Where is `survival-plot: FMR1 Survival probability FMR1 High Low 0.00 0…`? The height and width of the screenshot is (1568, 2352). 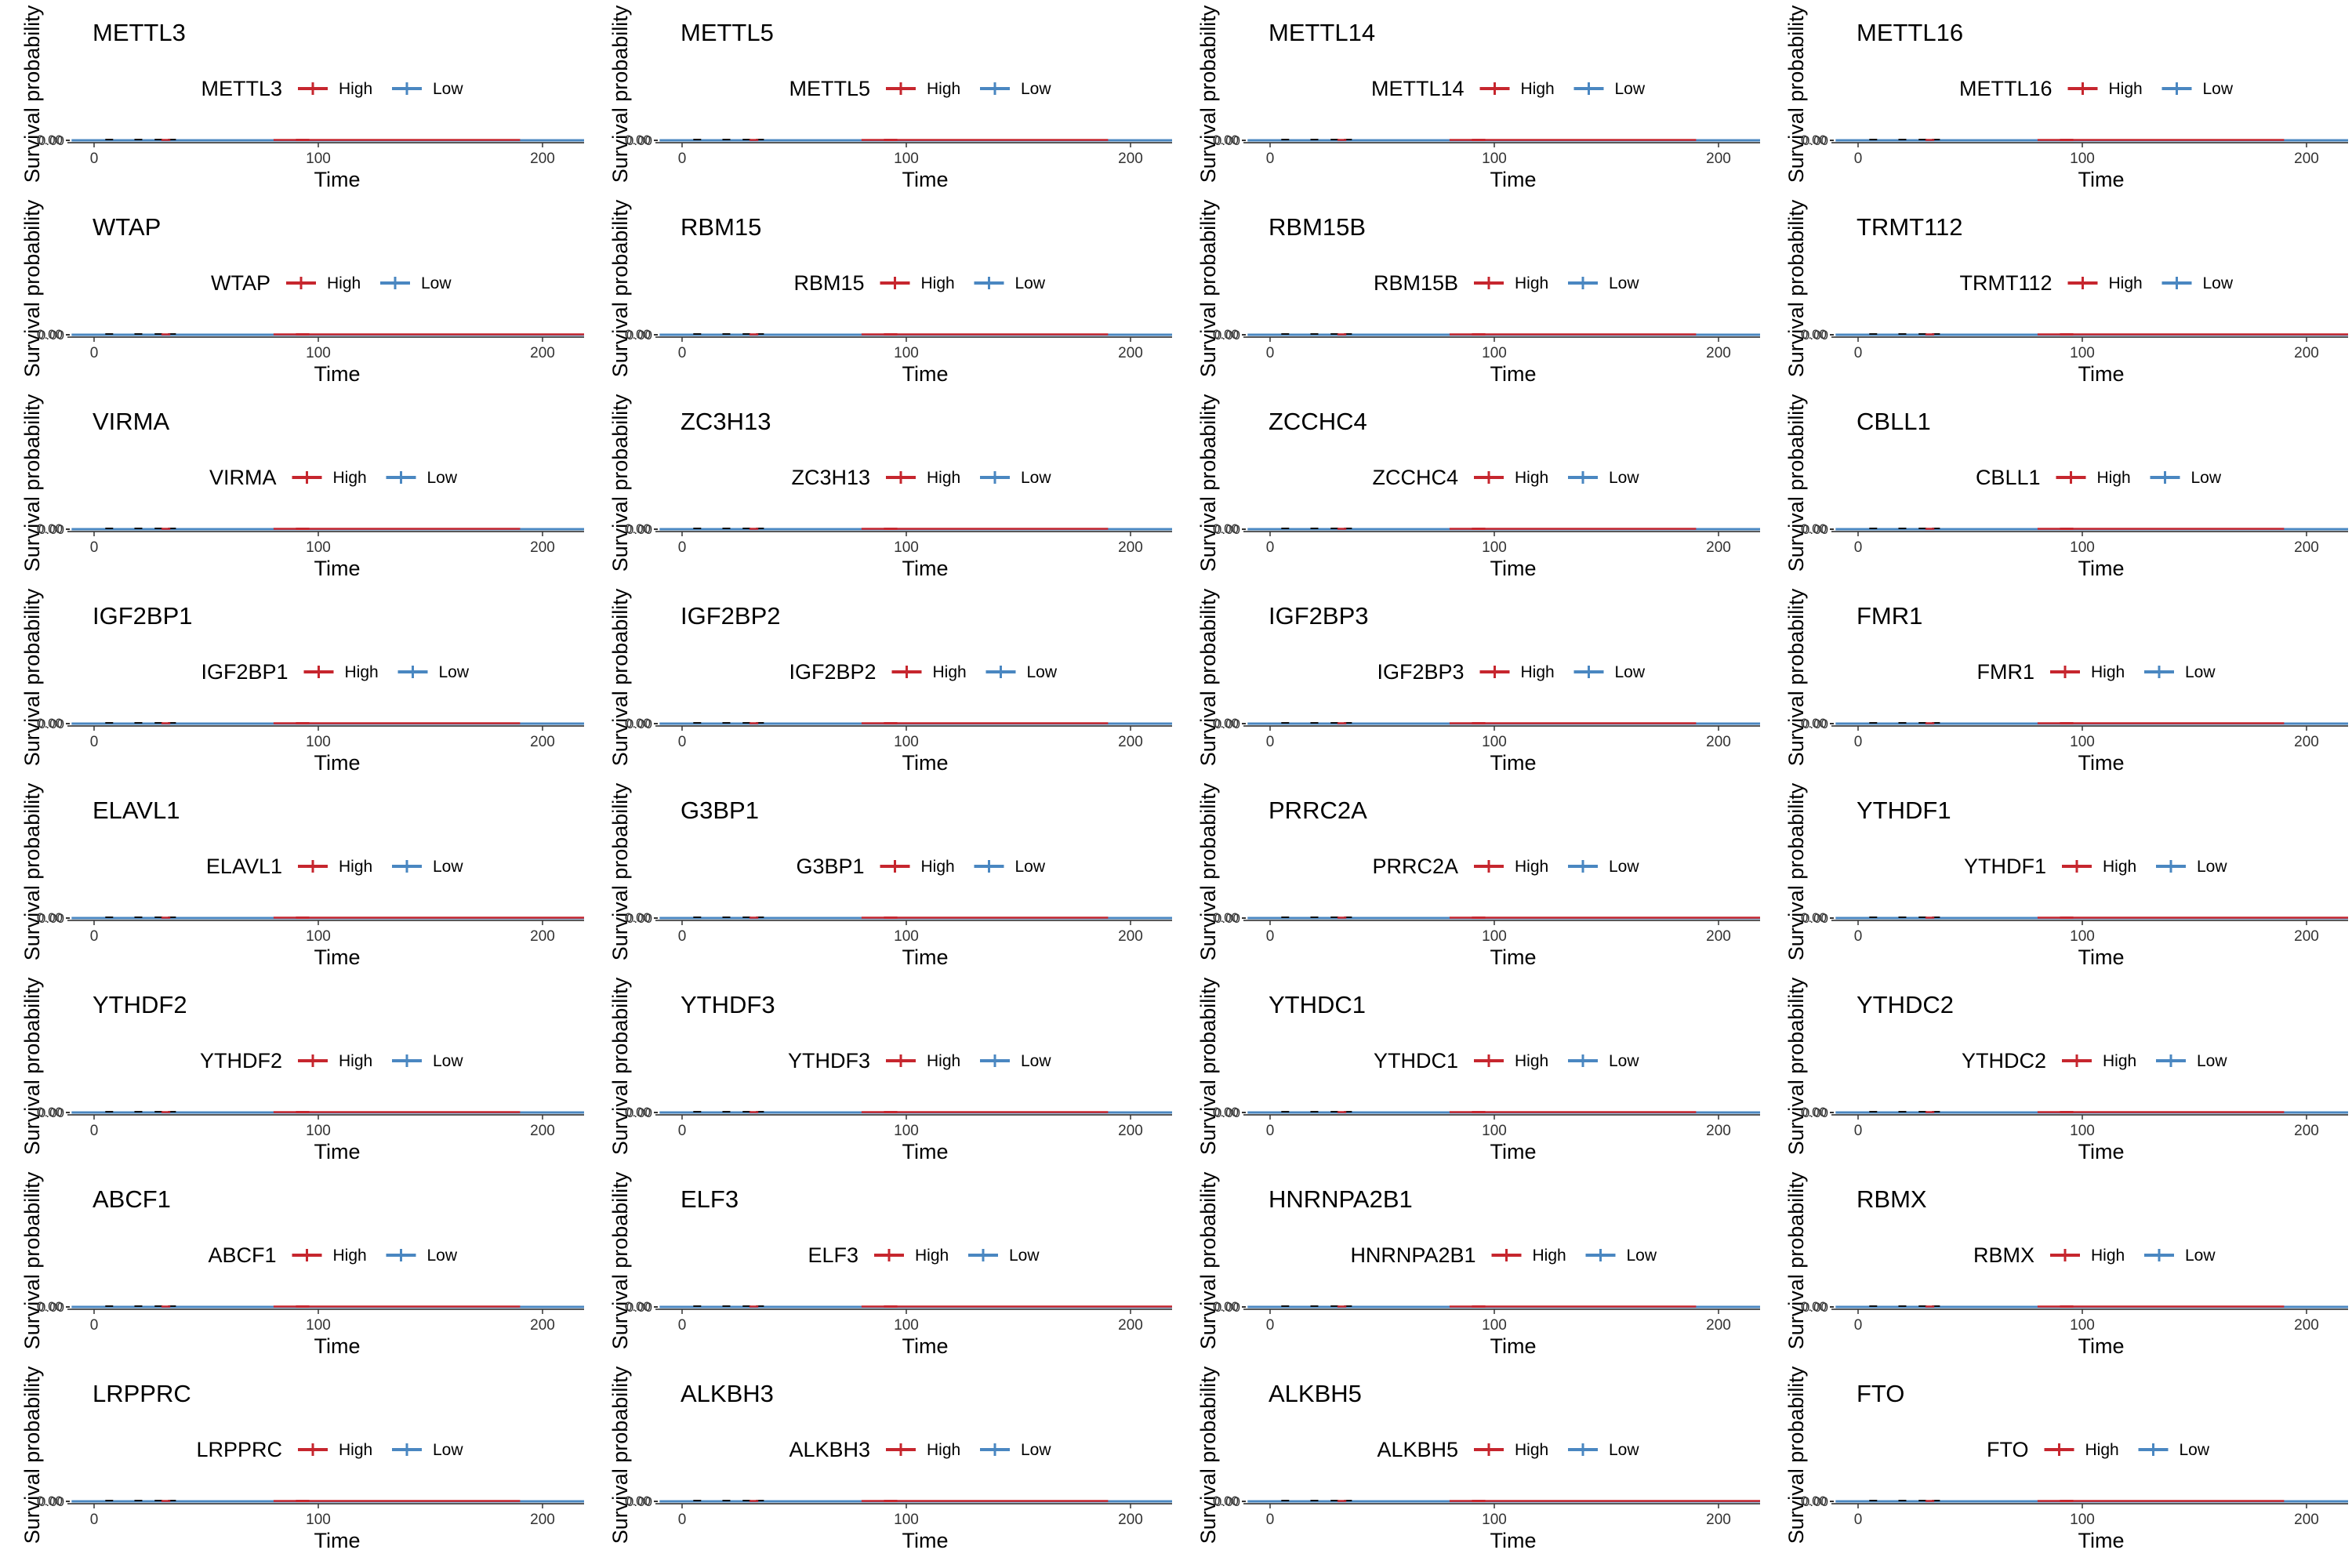 survival-plot: FMR1 Survival probability FMR1 High Low 0.00 0… is located at coordinates (2066, 681).